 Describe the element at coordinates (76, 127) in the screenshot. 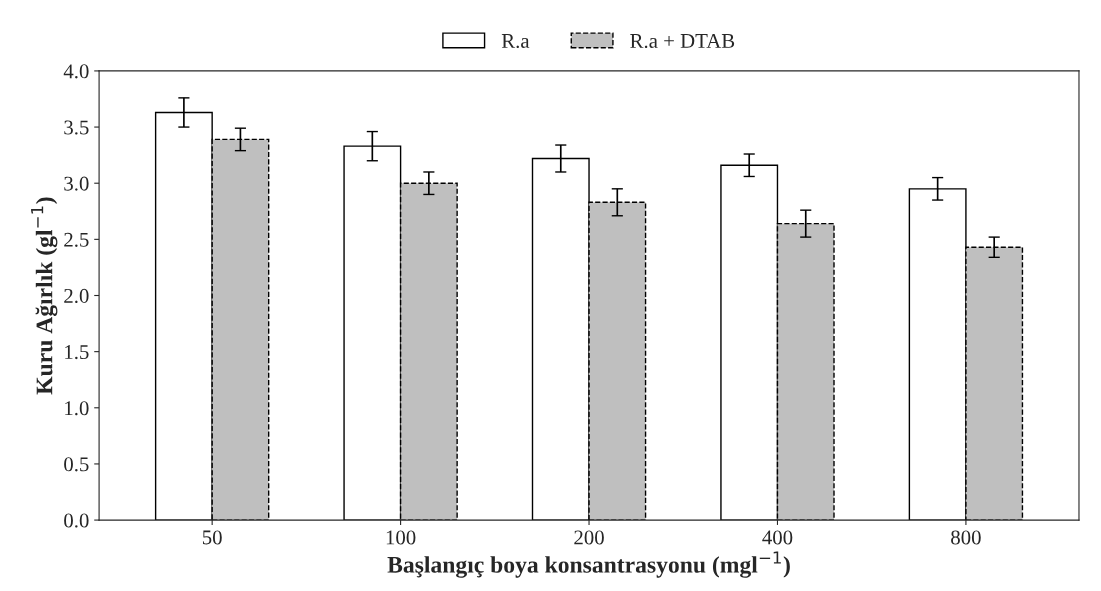

I see `y-tick-label: 3.5` at that location.